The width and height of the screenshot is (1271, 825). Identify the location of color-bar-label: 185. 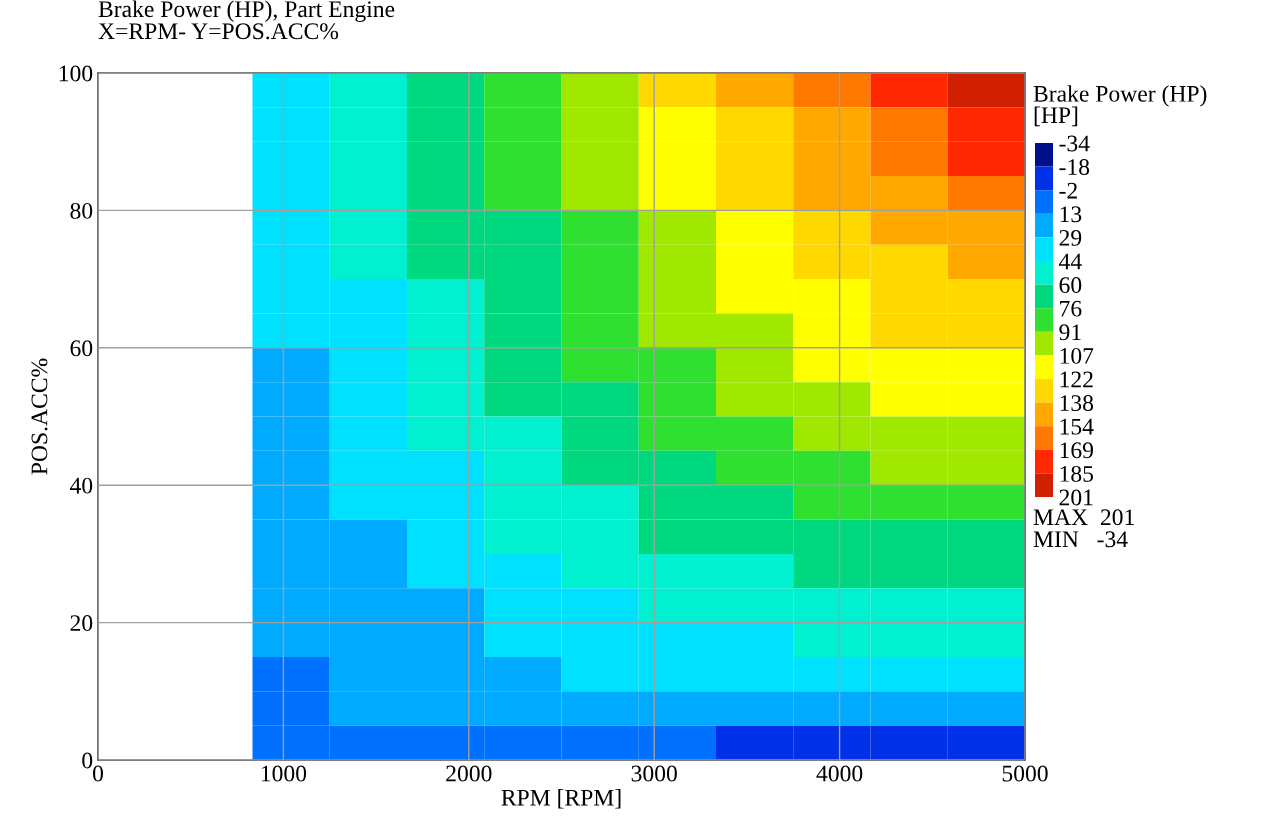
(1077, 473).